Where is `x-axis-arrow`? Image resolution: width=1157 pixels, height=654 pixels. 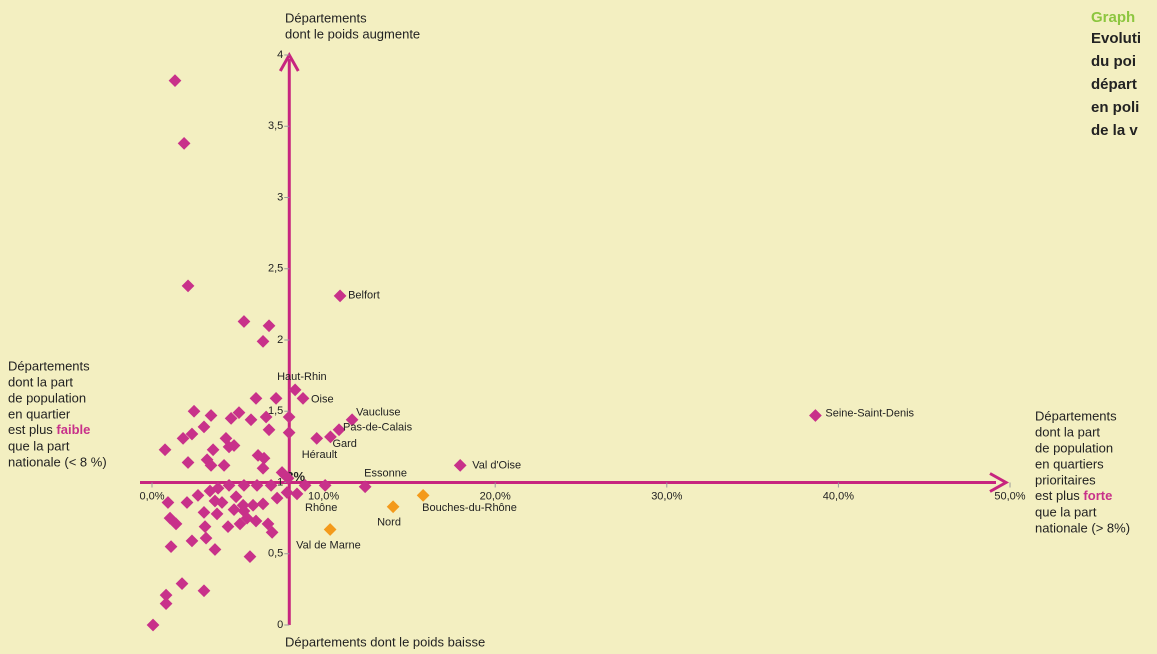
x-axis-arrow is located at coordinates (999, 482).